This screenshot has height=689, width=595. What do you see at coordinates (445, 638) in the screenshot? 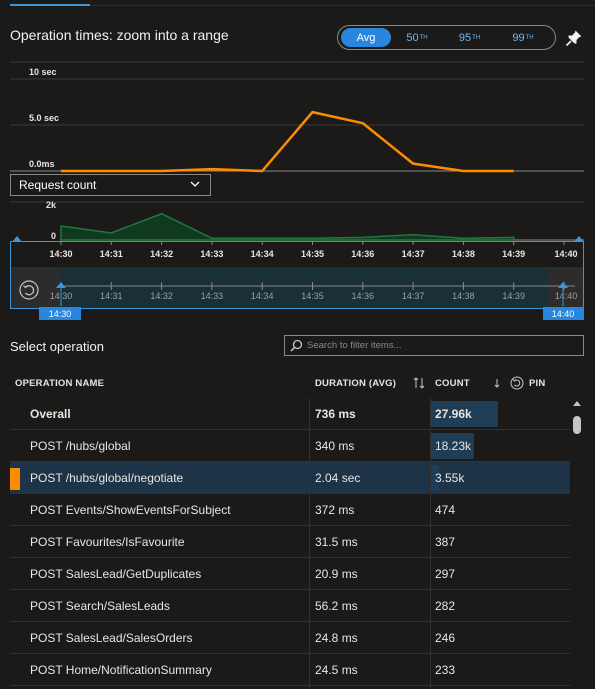
I see `count-cell: 246` at bounding box center [445, 638].